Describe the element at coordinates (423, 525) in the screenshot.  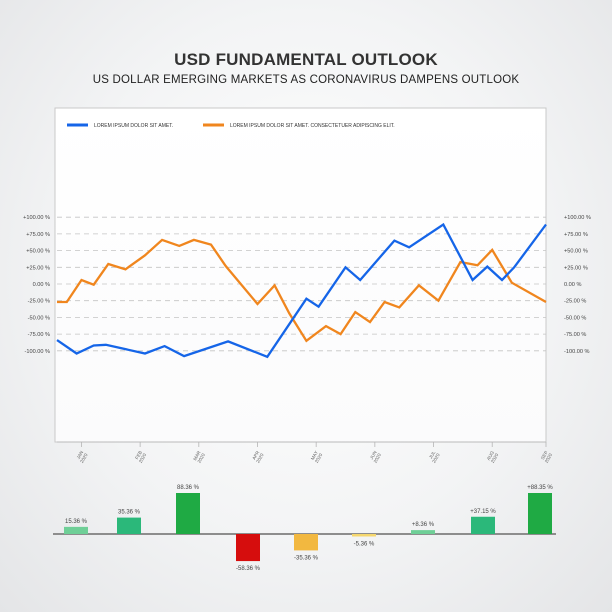
I see `bar-label: +8.36 %` at that location.